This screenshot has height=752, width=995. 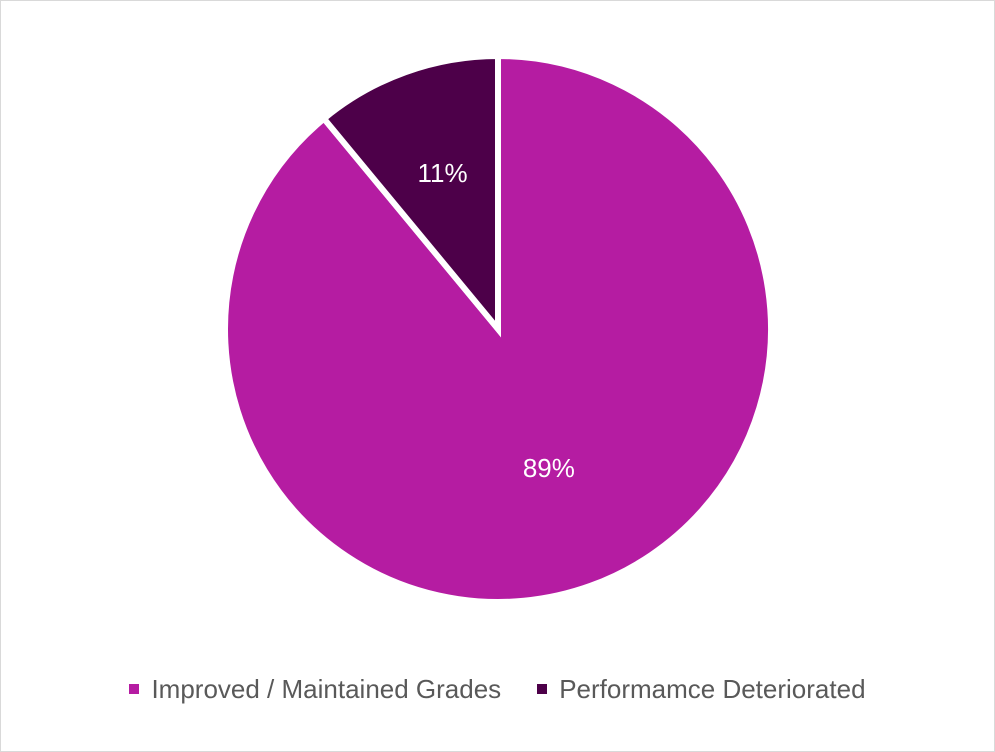 I want to click on legend-swatch-deteriorated, so click(x=542, y=689).